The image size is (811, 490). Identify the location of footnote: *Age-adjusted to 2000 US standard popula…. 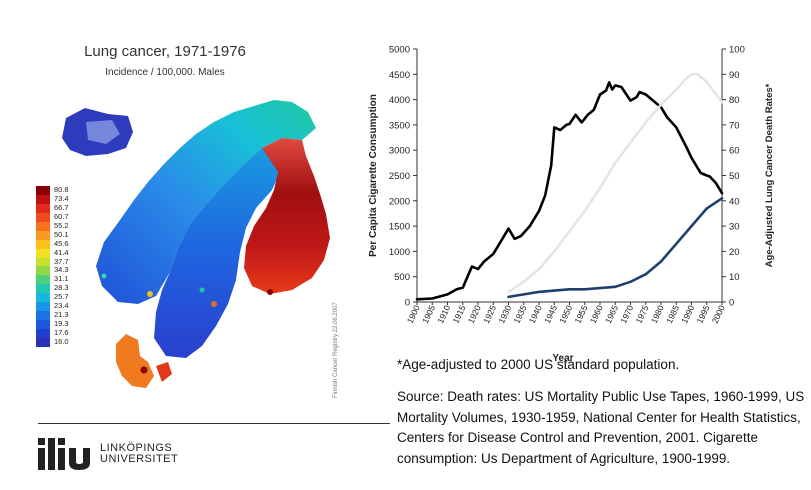
(538, 364).